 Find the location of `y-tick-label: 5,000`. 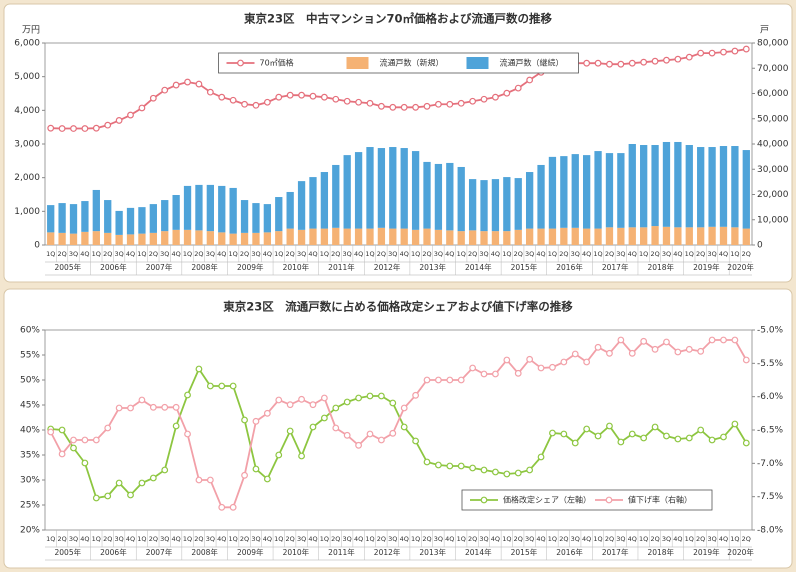

y-tick-label: 5,000 is located at coordinates (27, 77).